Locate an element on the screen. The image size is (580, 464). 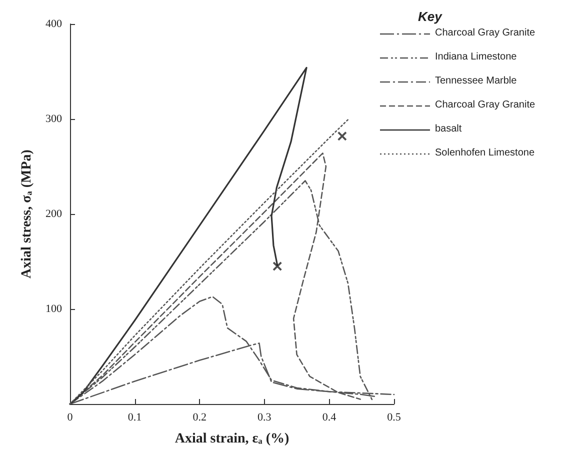
y-axis-title: Axial stress, σₐ (MPa) is located at coordinates (27, 213).